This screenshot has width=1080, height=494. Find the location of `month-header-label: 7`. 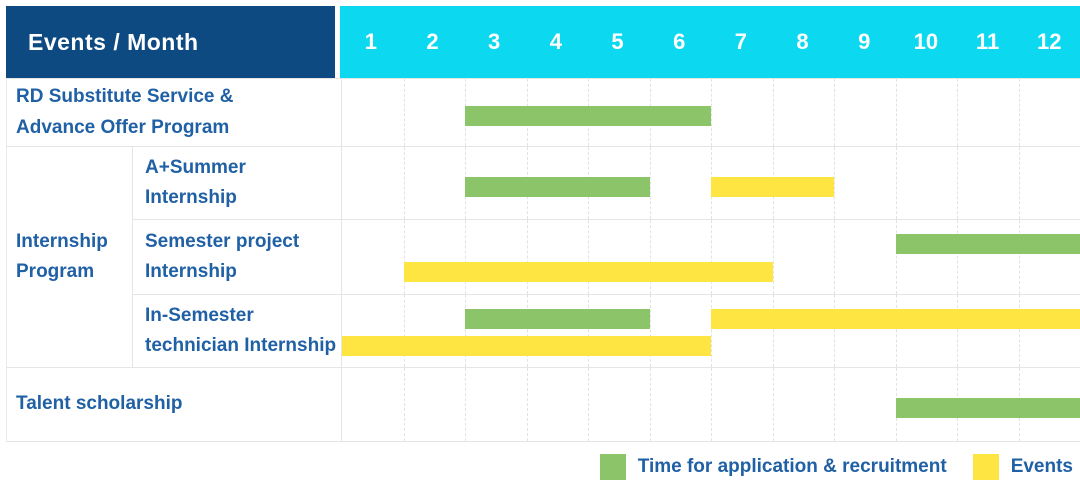

month-header-label: 7 is located at coordinates (740, 41).